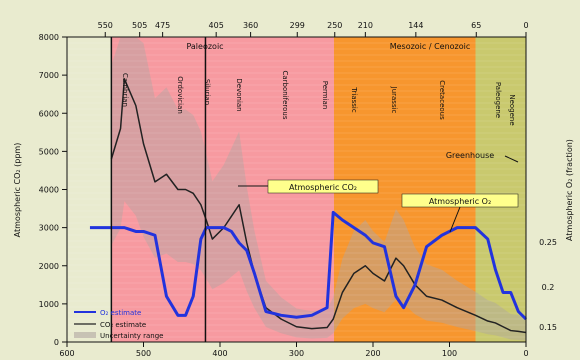 This screenshot has width=580, height=360. What do you see at coordinates (105, 25) in the screenshot?
I see `top-tick-label: 550` at bounding box center [105, 25].